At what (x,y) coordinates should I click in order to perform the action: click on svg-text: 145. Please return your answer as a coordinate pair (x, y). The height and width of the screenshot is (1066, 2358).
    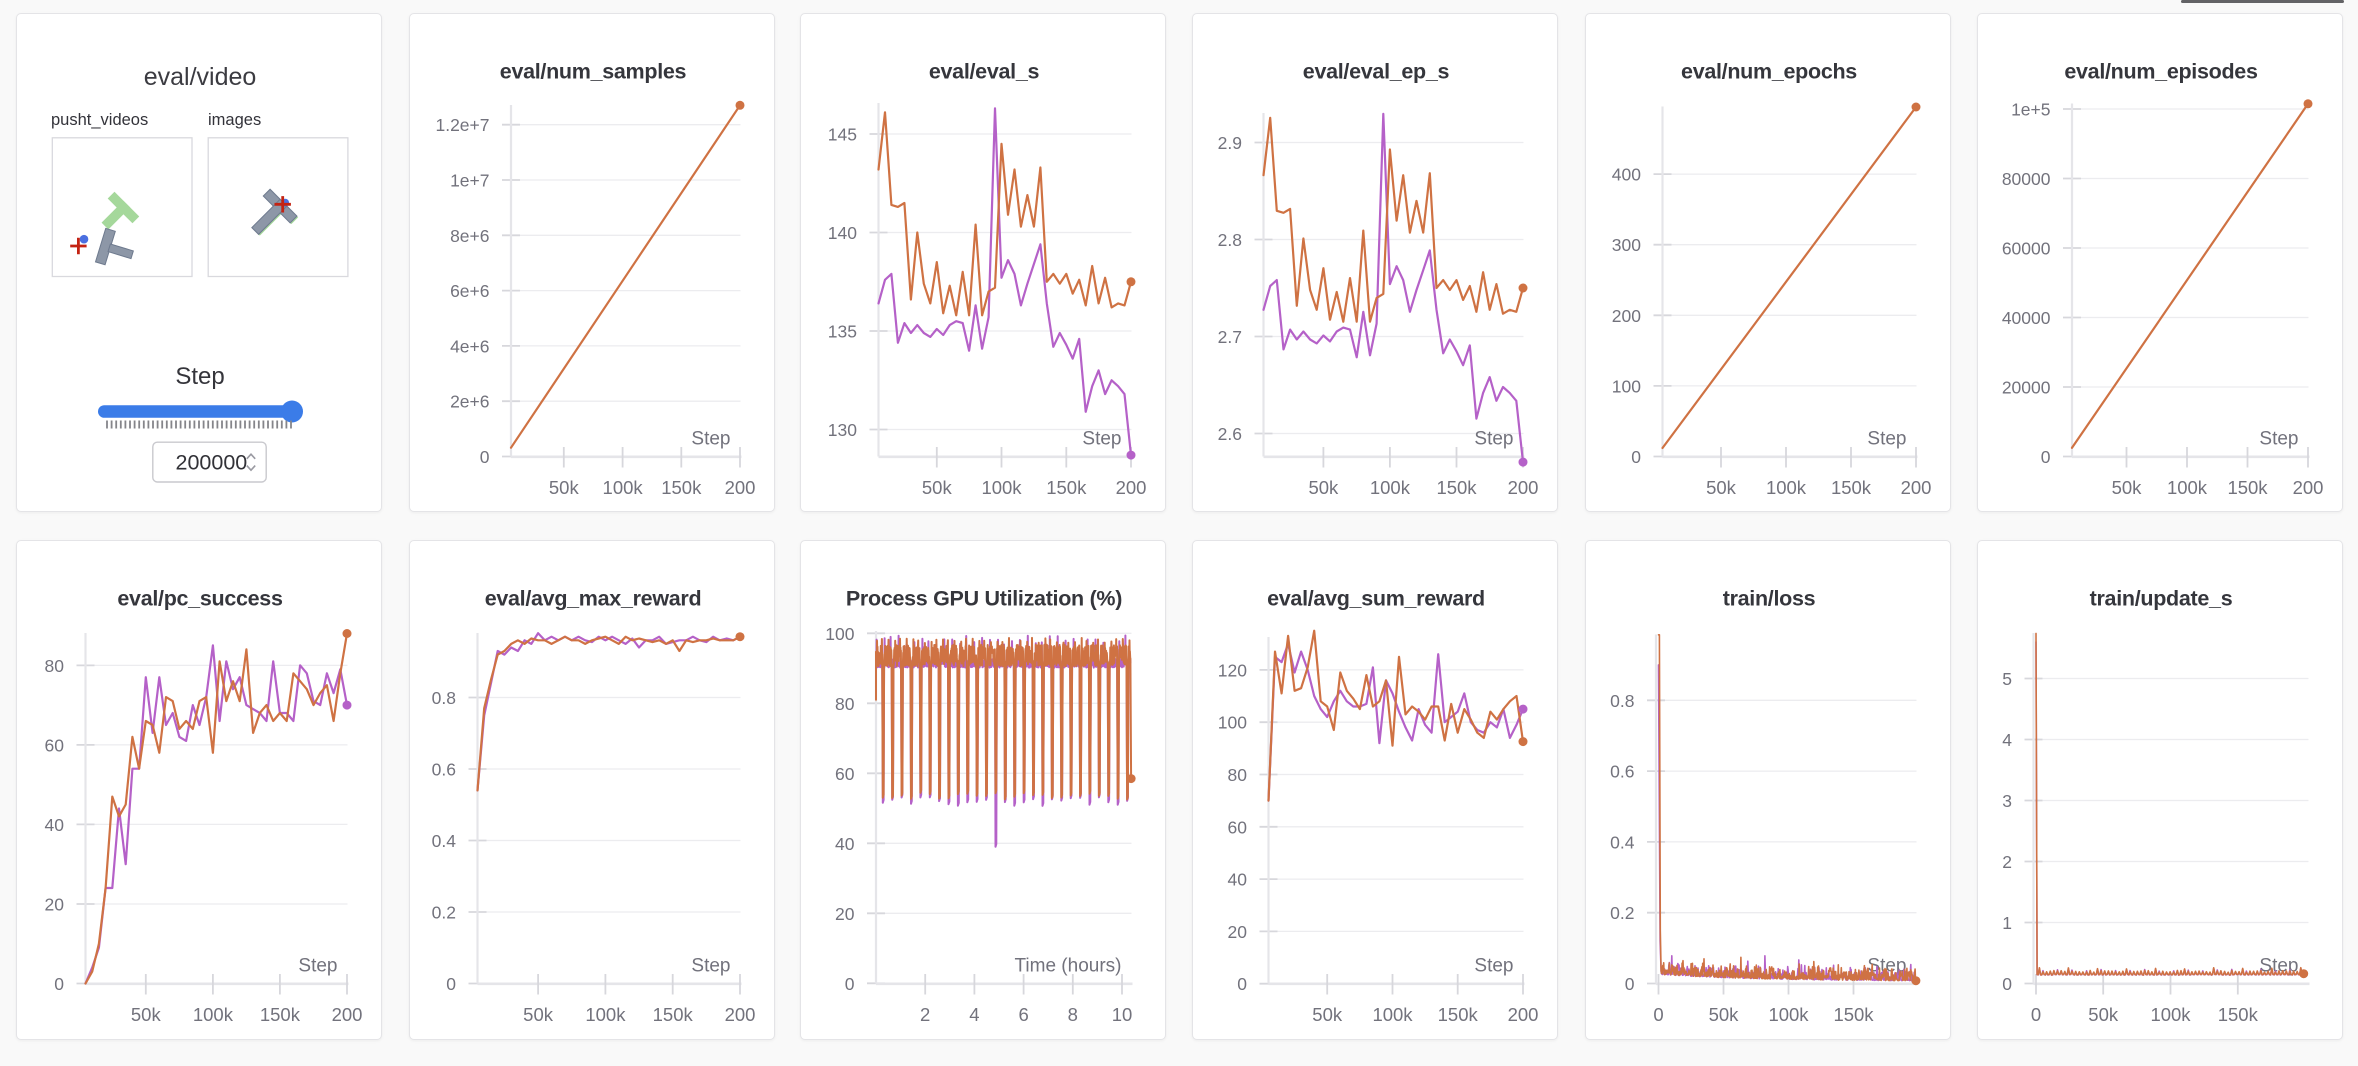
    Looking at the image, I should click on (842, 135).